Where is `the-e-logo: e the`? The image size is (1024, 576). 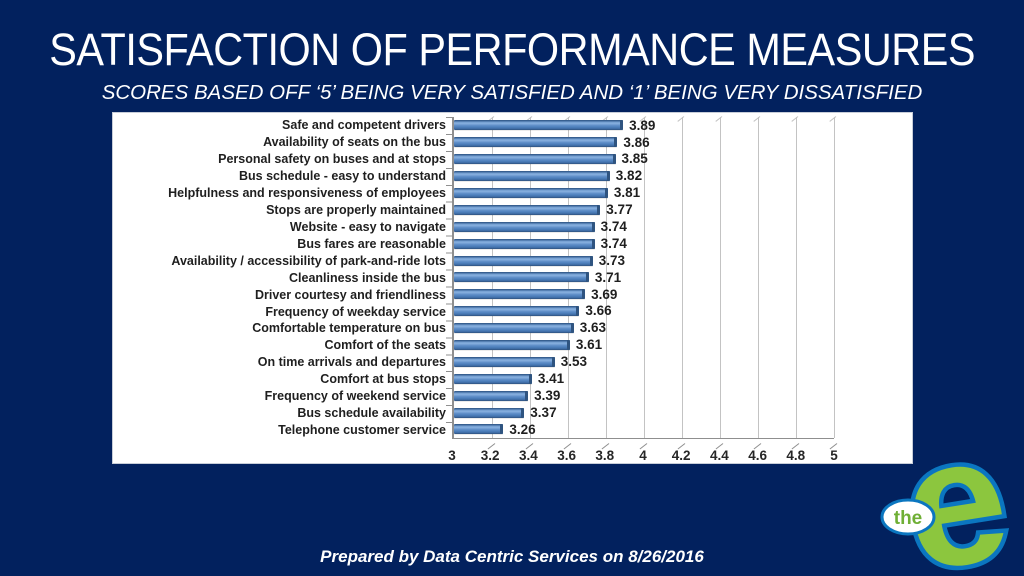 the-e-logo: e the is located at coordinates (951, 483).